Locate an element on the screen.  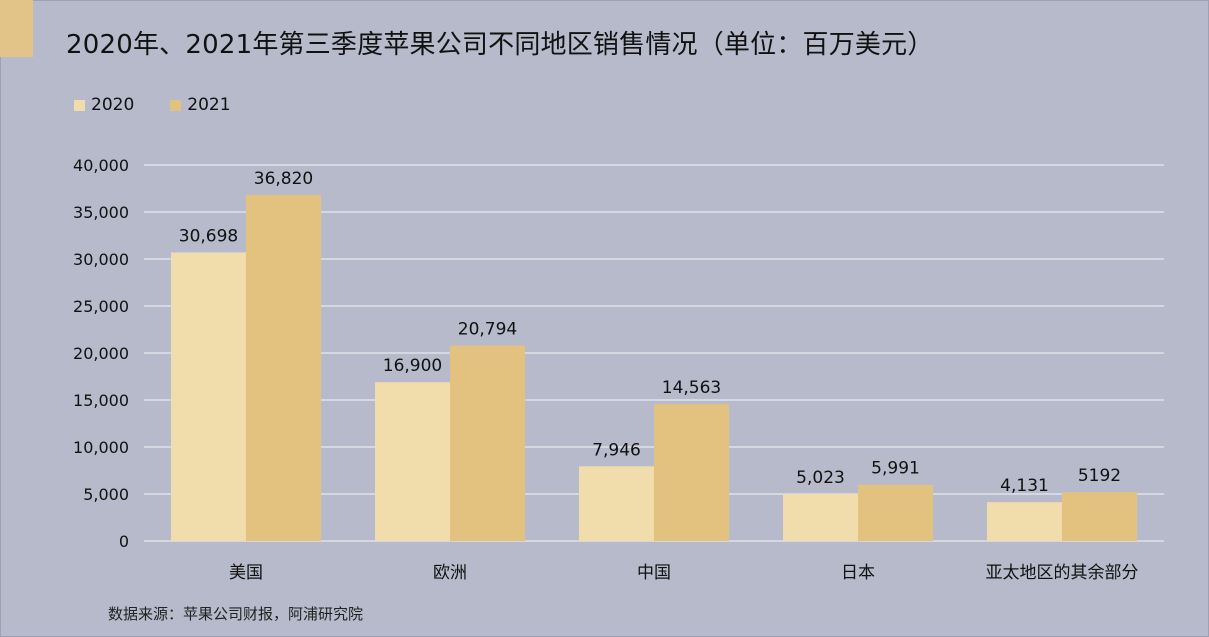
y-tick-label: 25,000 is located at coordinates (101, 306).